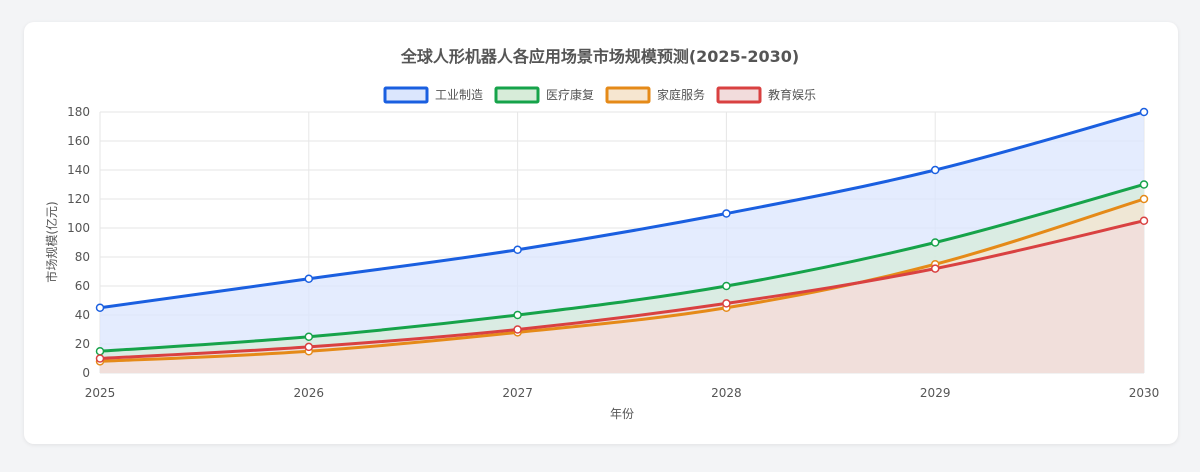  What do you see at coordinates (86, 373) in the screenshot?
I see `y-tick-label: 0` at bounding box center [86, 373].